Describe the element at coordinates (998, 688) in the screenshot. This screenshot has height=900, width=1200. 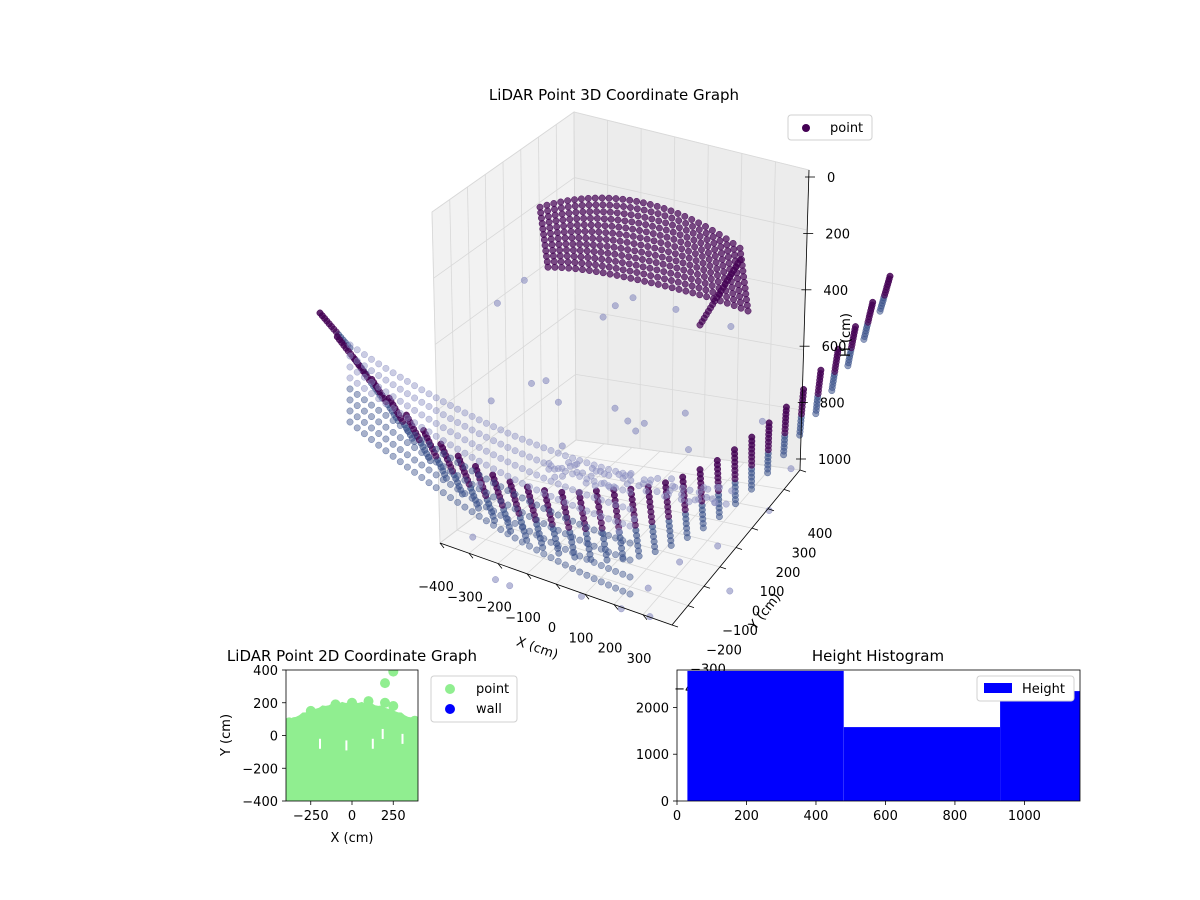
I see `legend-hist-swatch` at that location.